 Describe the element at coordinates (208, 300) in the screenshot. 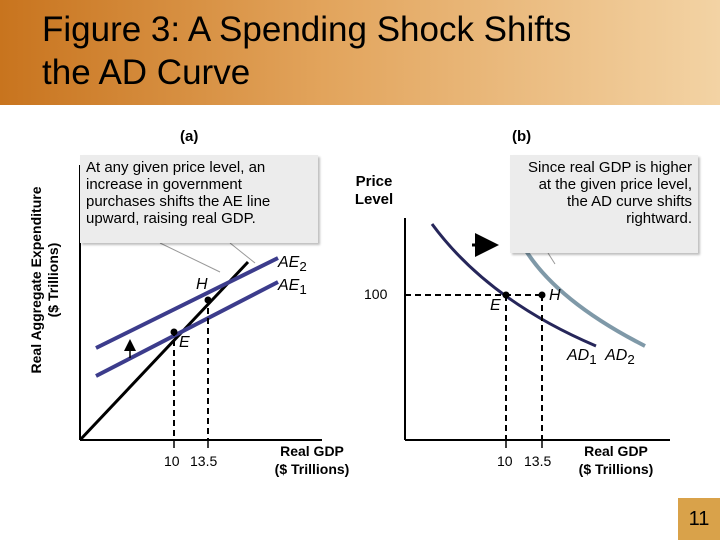

I see `panel-a-point-h` at that location.